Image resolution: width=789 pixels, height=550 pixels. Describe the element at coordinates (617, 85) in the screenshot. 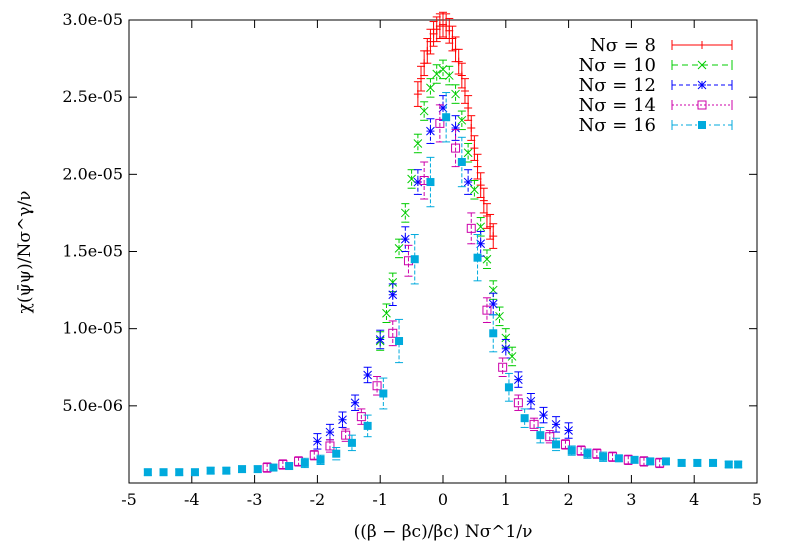

I see `legend-label: Nσ = 12` at that location.